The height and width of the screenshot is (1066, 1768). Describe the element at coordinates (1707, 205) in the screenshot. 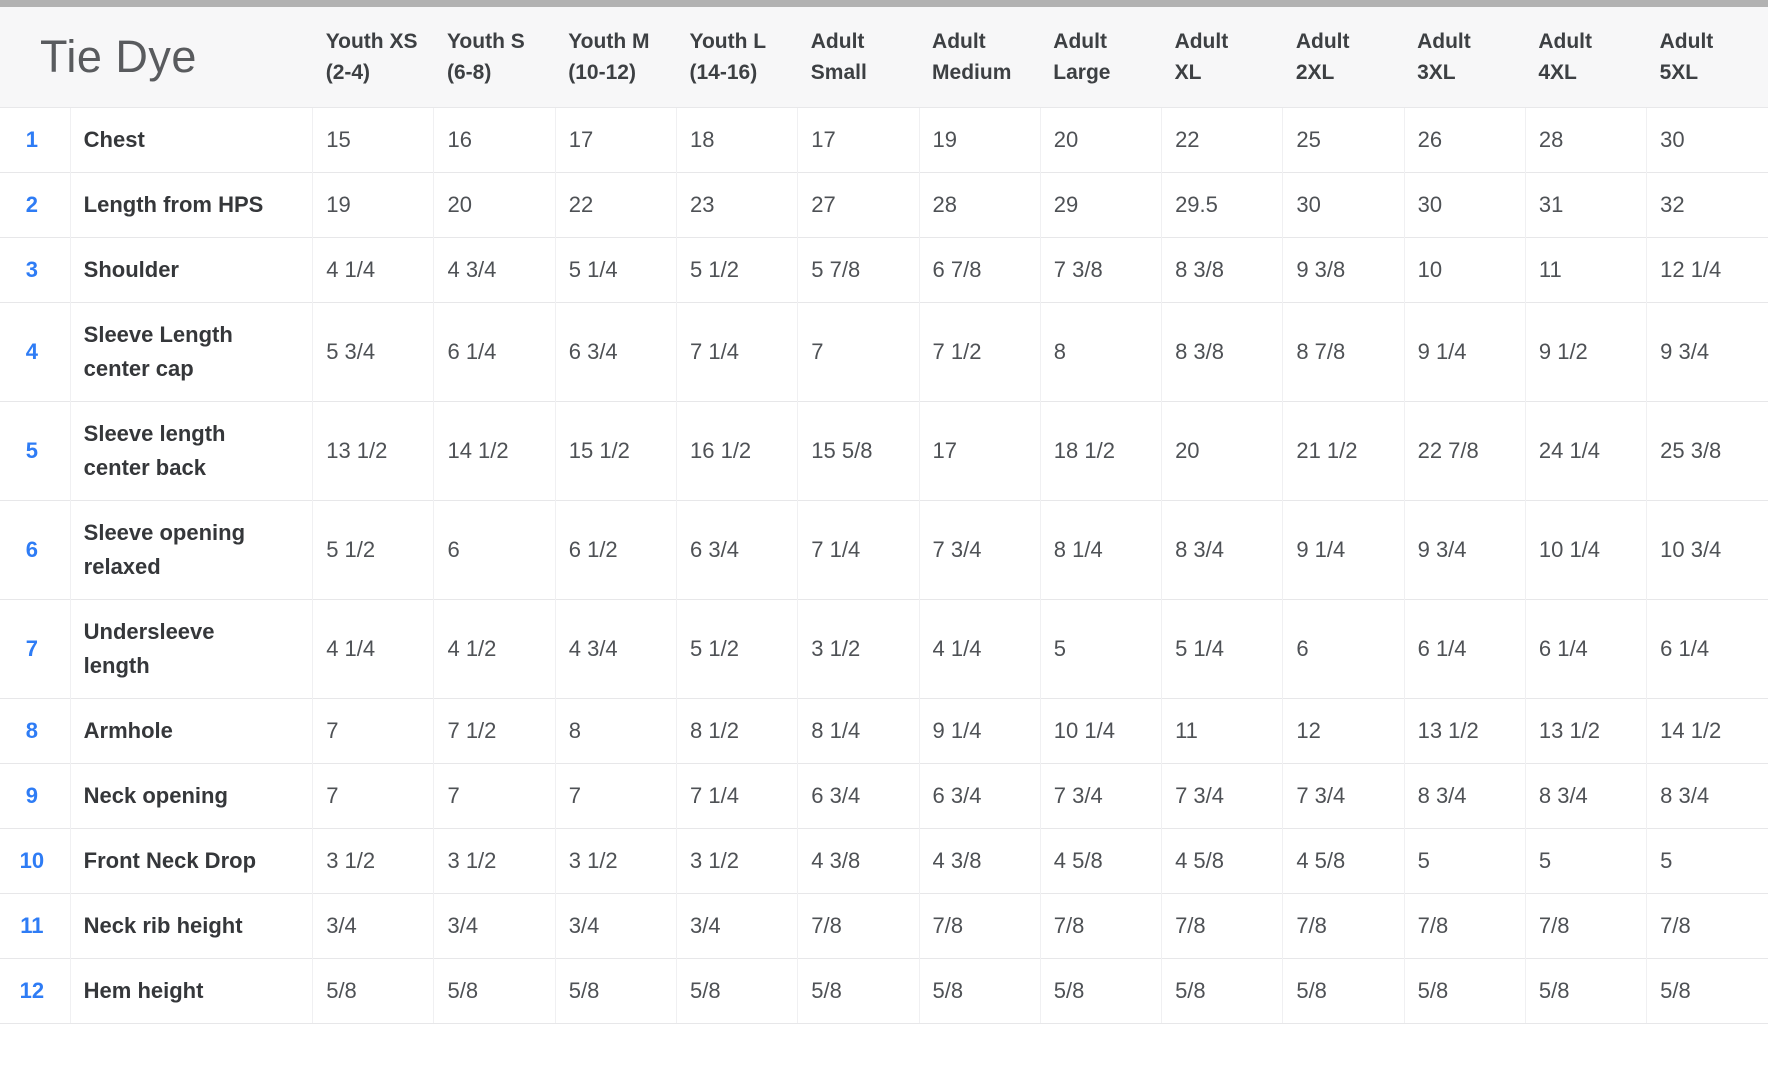

I see `measurement-cell: 32` at that location.